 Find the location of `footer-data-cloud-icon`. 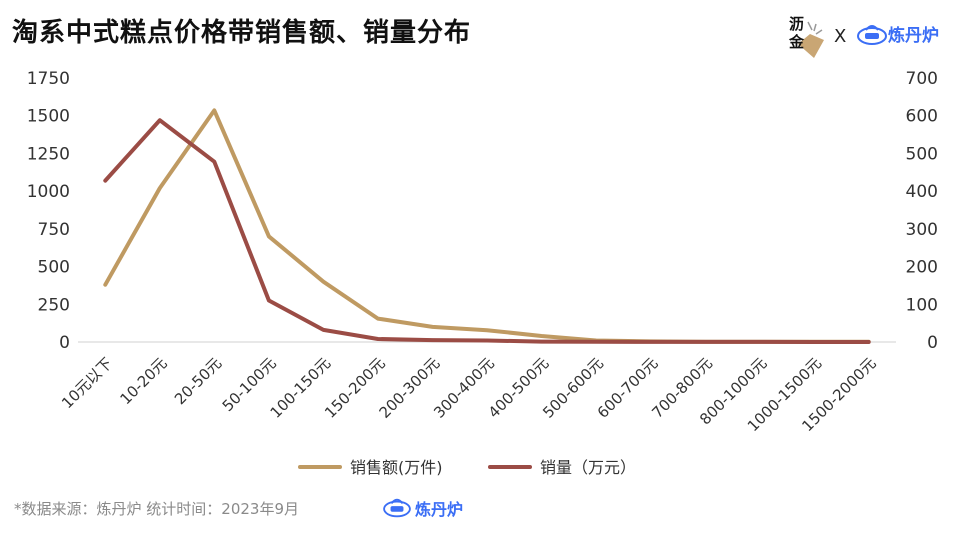

footer-data-cloud-icon is located at coordinates (397, 508).